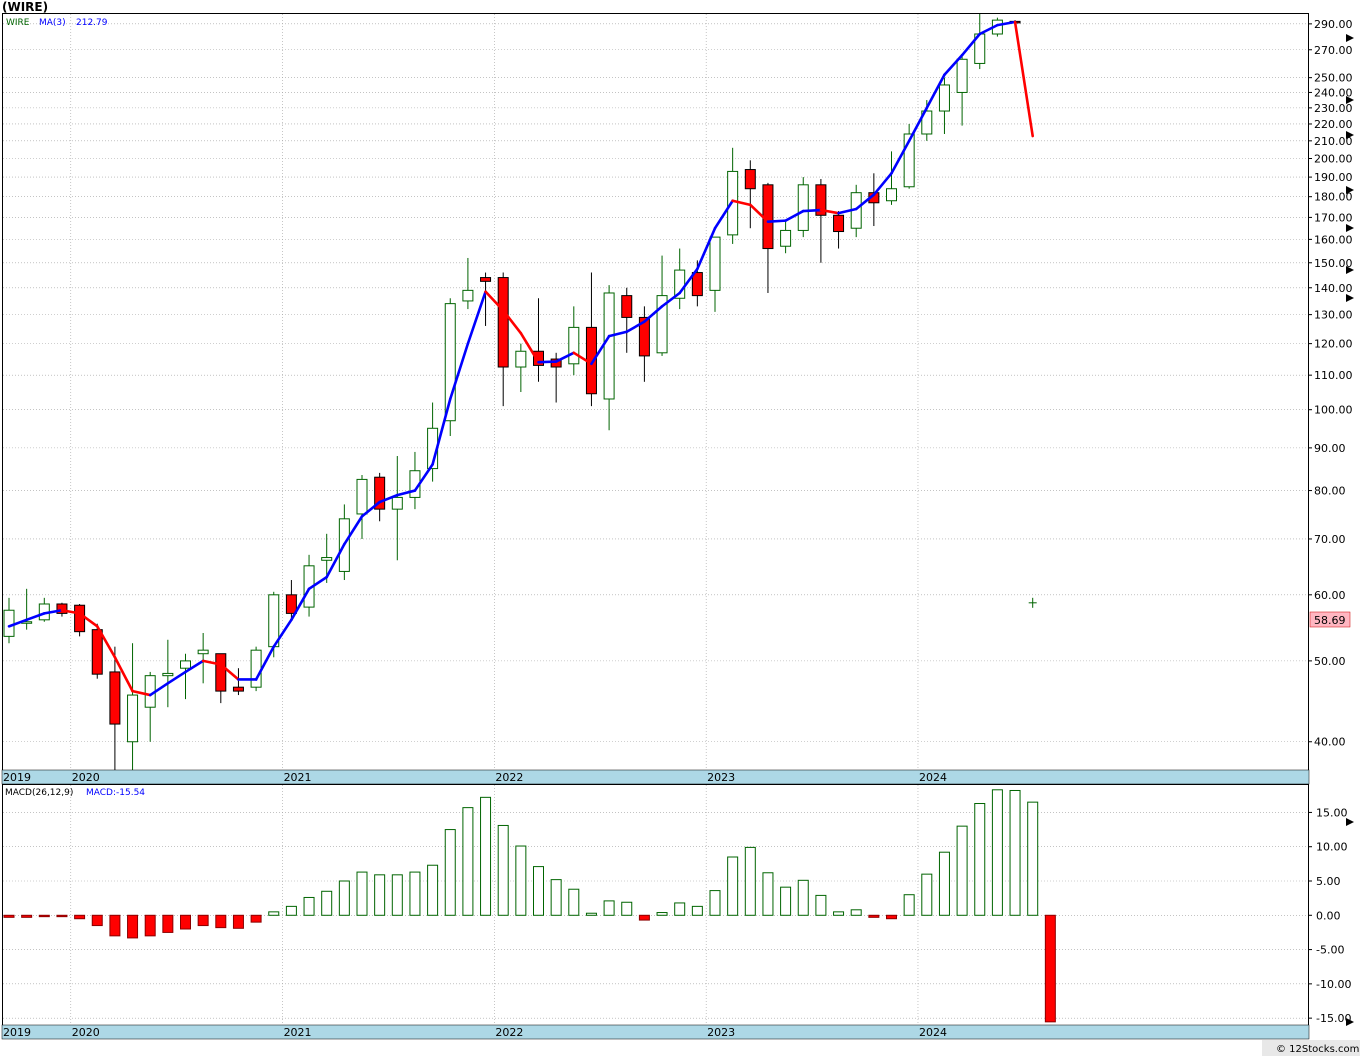 This screenshot has width=1360, height=1056. What do you see at coordinates (92, 23) in the screenshot?
I see `legend-ma-value: 212.79` at bounding box center [92, 23].